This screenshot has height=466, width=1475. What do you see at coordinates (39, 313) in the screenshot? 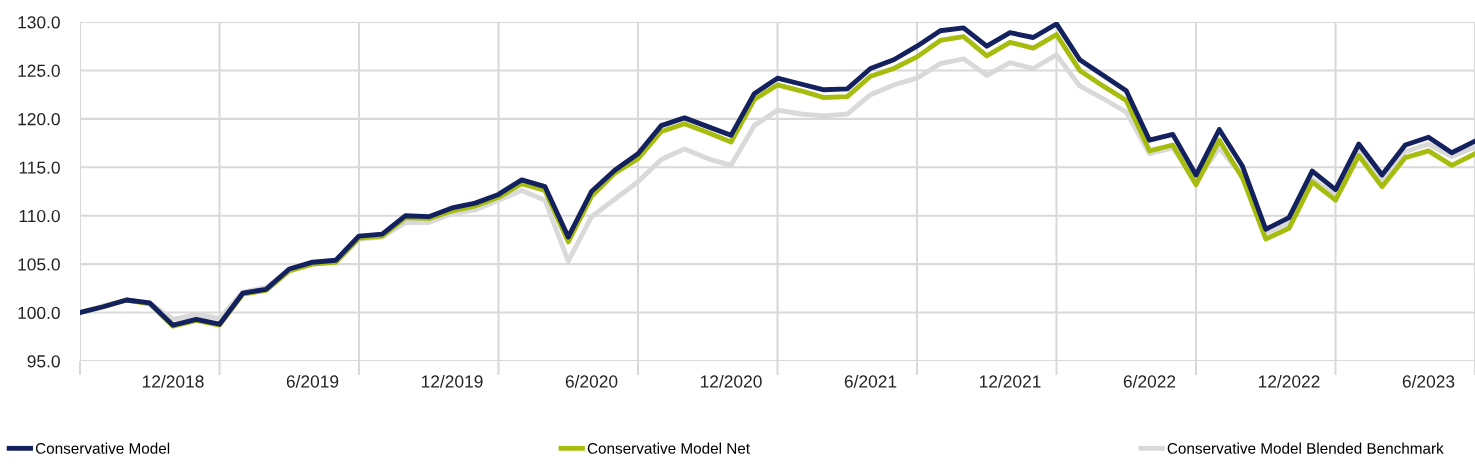
I see `y-tick-label: 100.0` at bounding box center [39, 313].